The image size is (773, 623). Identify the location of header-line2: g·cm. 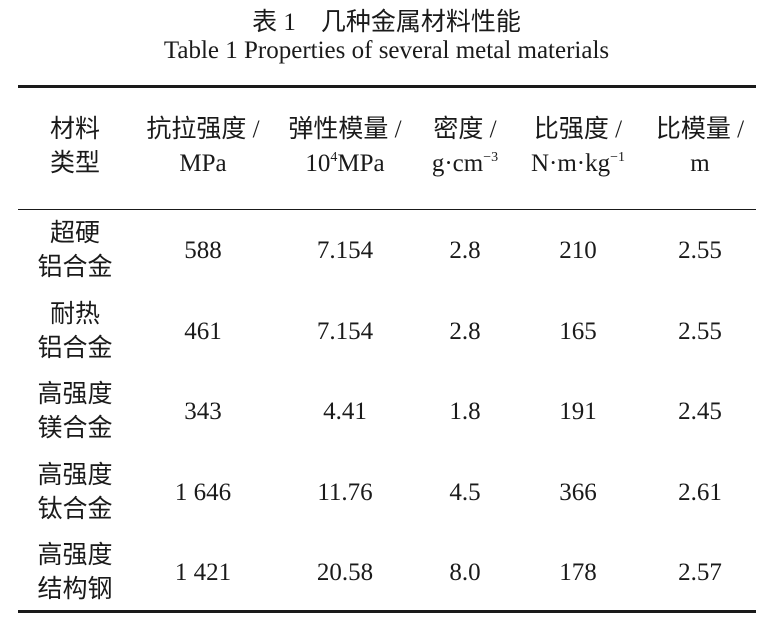
(457, 163).